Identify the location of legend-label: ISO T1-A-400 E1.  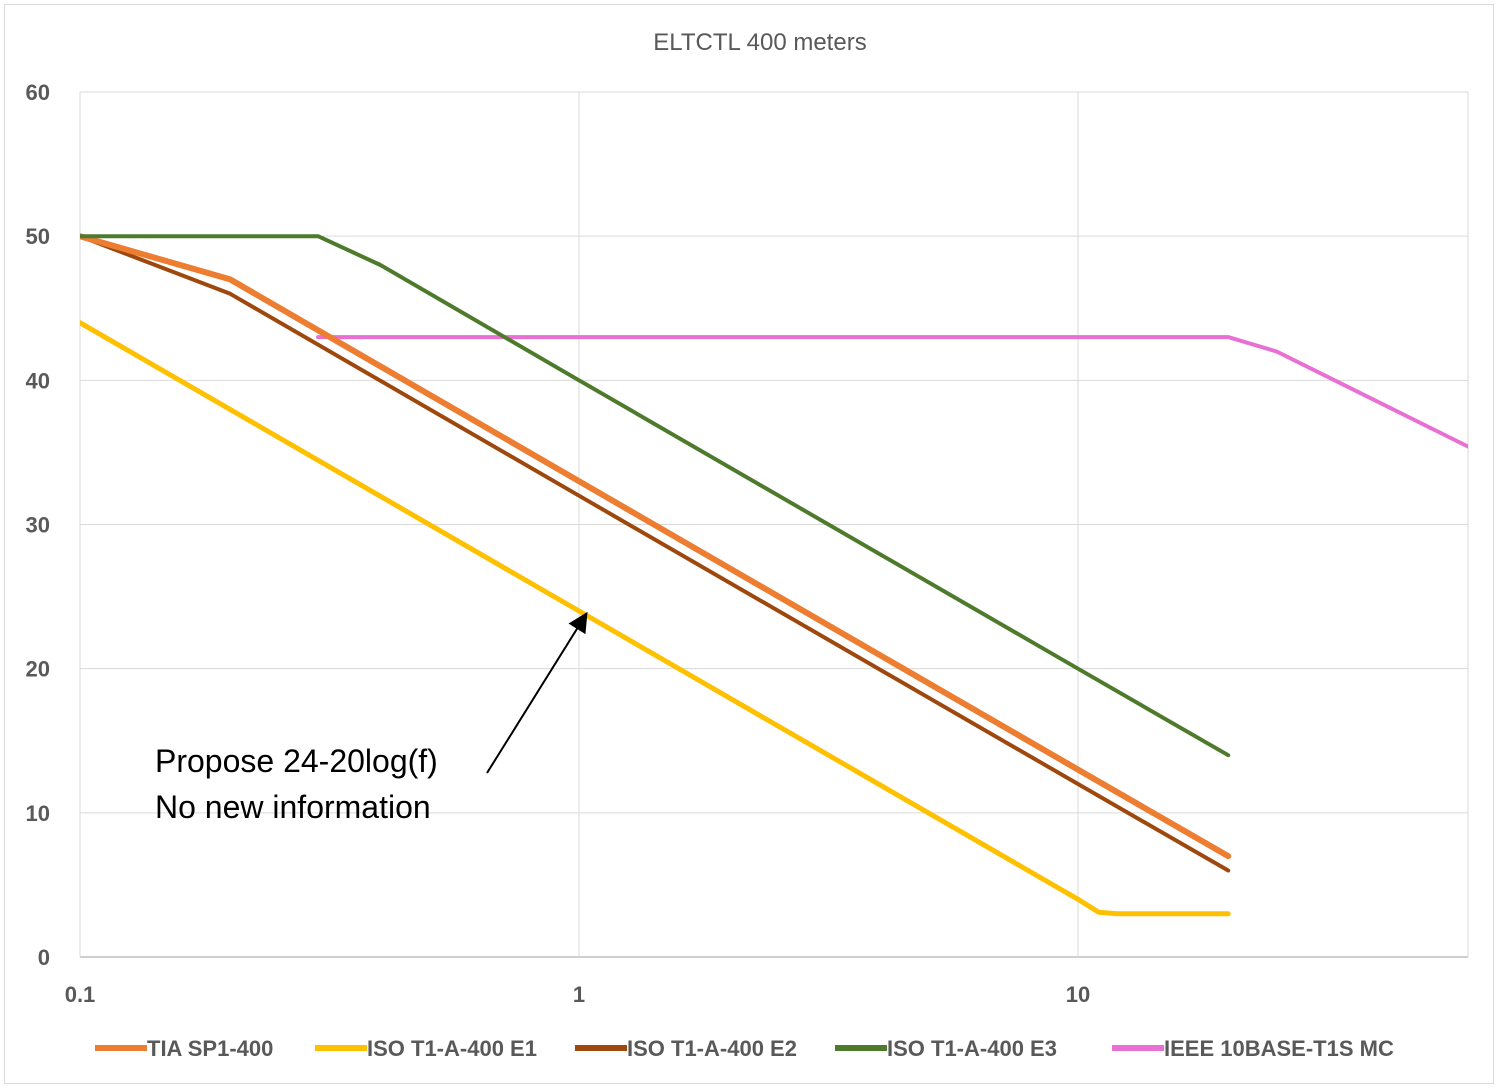
(452, 1048).